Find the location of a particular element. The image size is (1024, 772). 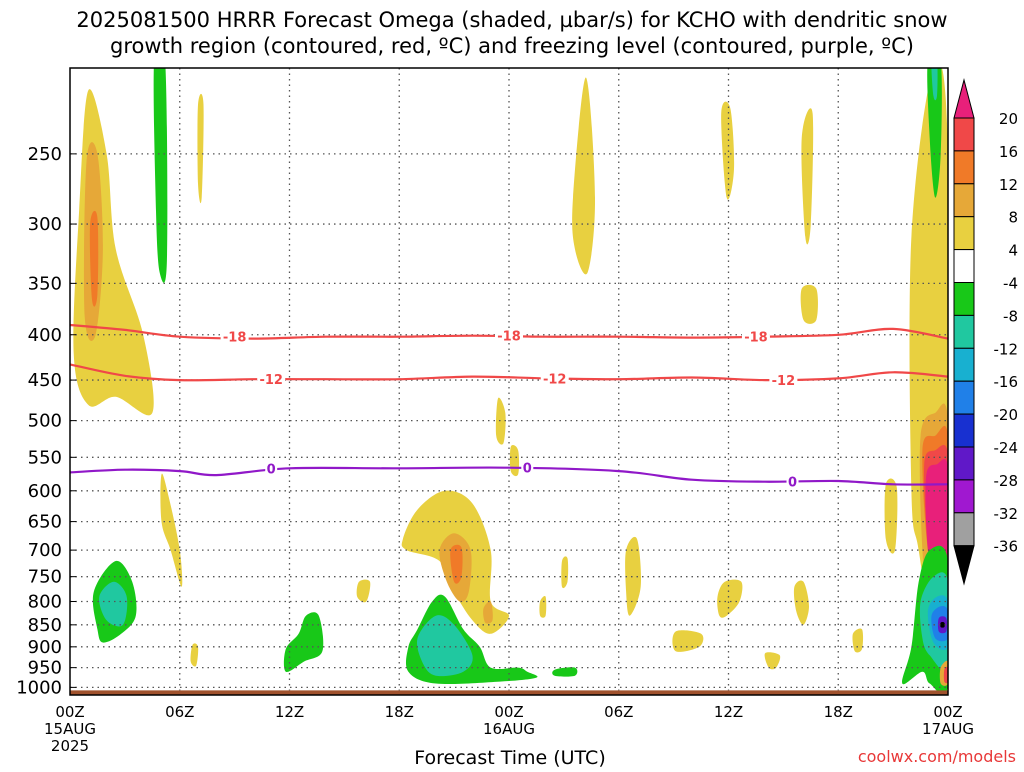

colorbar-label-12: -32 is located at coordinates (1006, 514).